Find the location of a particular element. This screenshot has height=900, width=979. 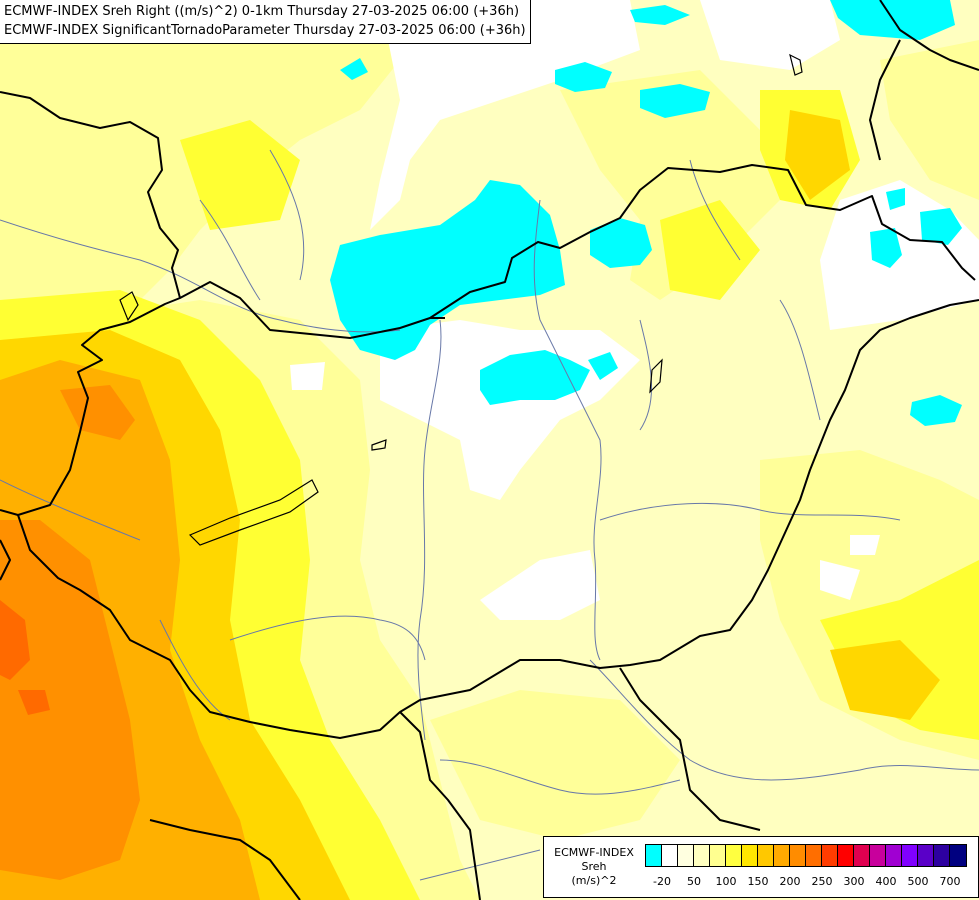

legend-title-line-1: ECMWF-INDEX is located at coordinates (594, 852).